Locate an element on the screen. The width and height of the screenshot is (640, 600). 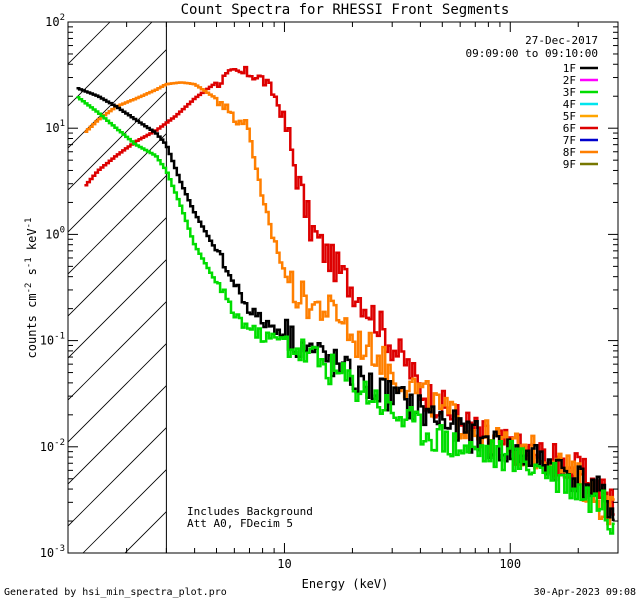
y-tick-label: 10⁻² is located at coordinates (52, 446).